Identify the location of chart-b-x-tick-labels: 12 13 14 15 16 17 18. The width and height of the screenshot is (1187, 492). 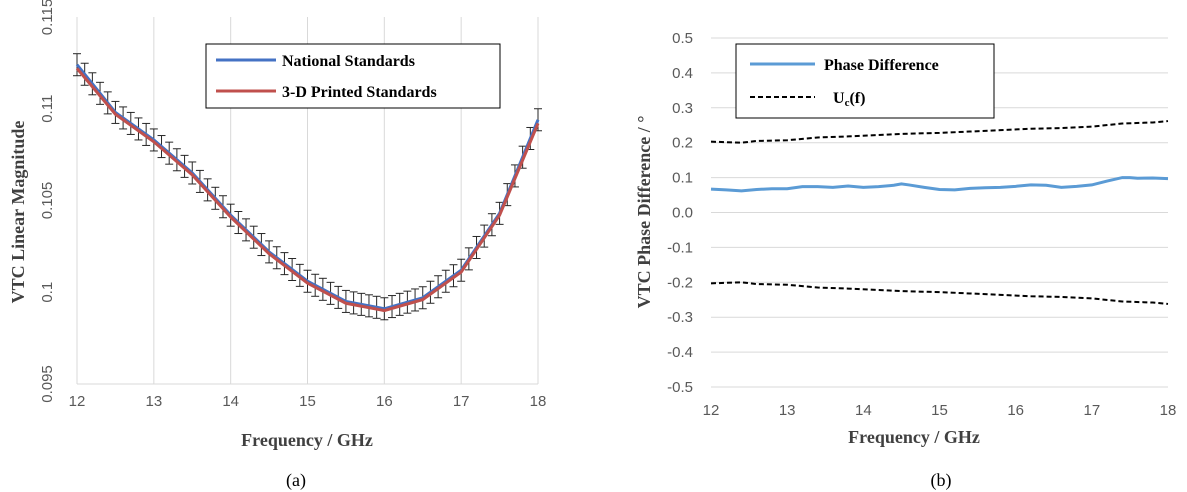
(940, 410).